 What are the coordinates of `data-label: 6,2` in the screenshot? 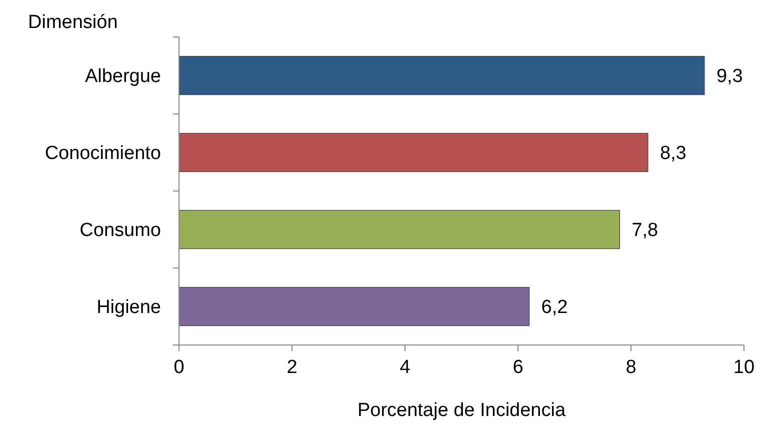 It's located at (554, 307).